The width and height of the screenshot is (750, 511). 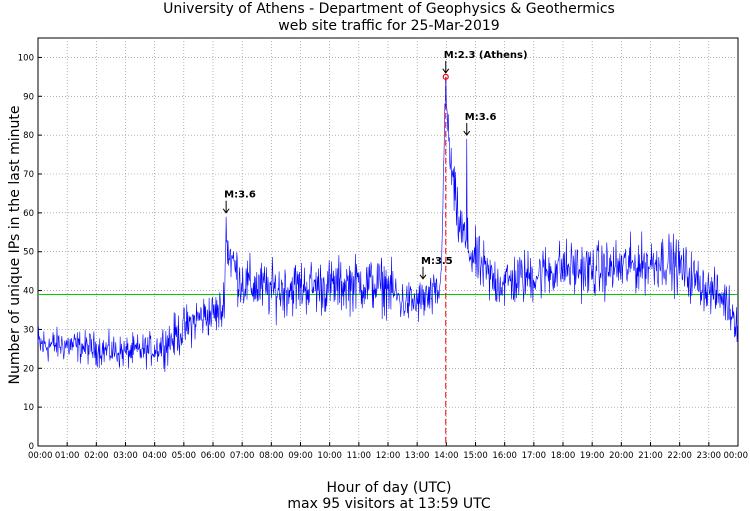 I want to click on x-tick-label: 20:00, so click(x=621, y=456).